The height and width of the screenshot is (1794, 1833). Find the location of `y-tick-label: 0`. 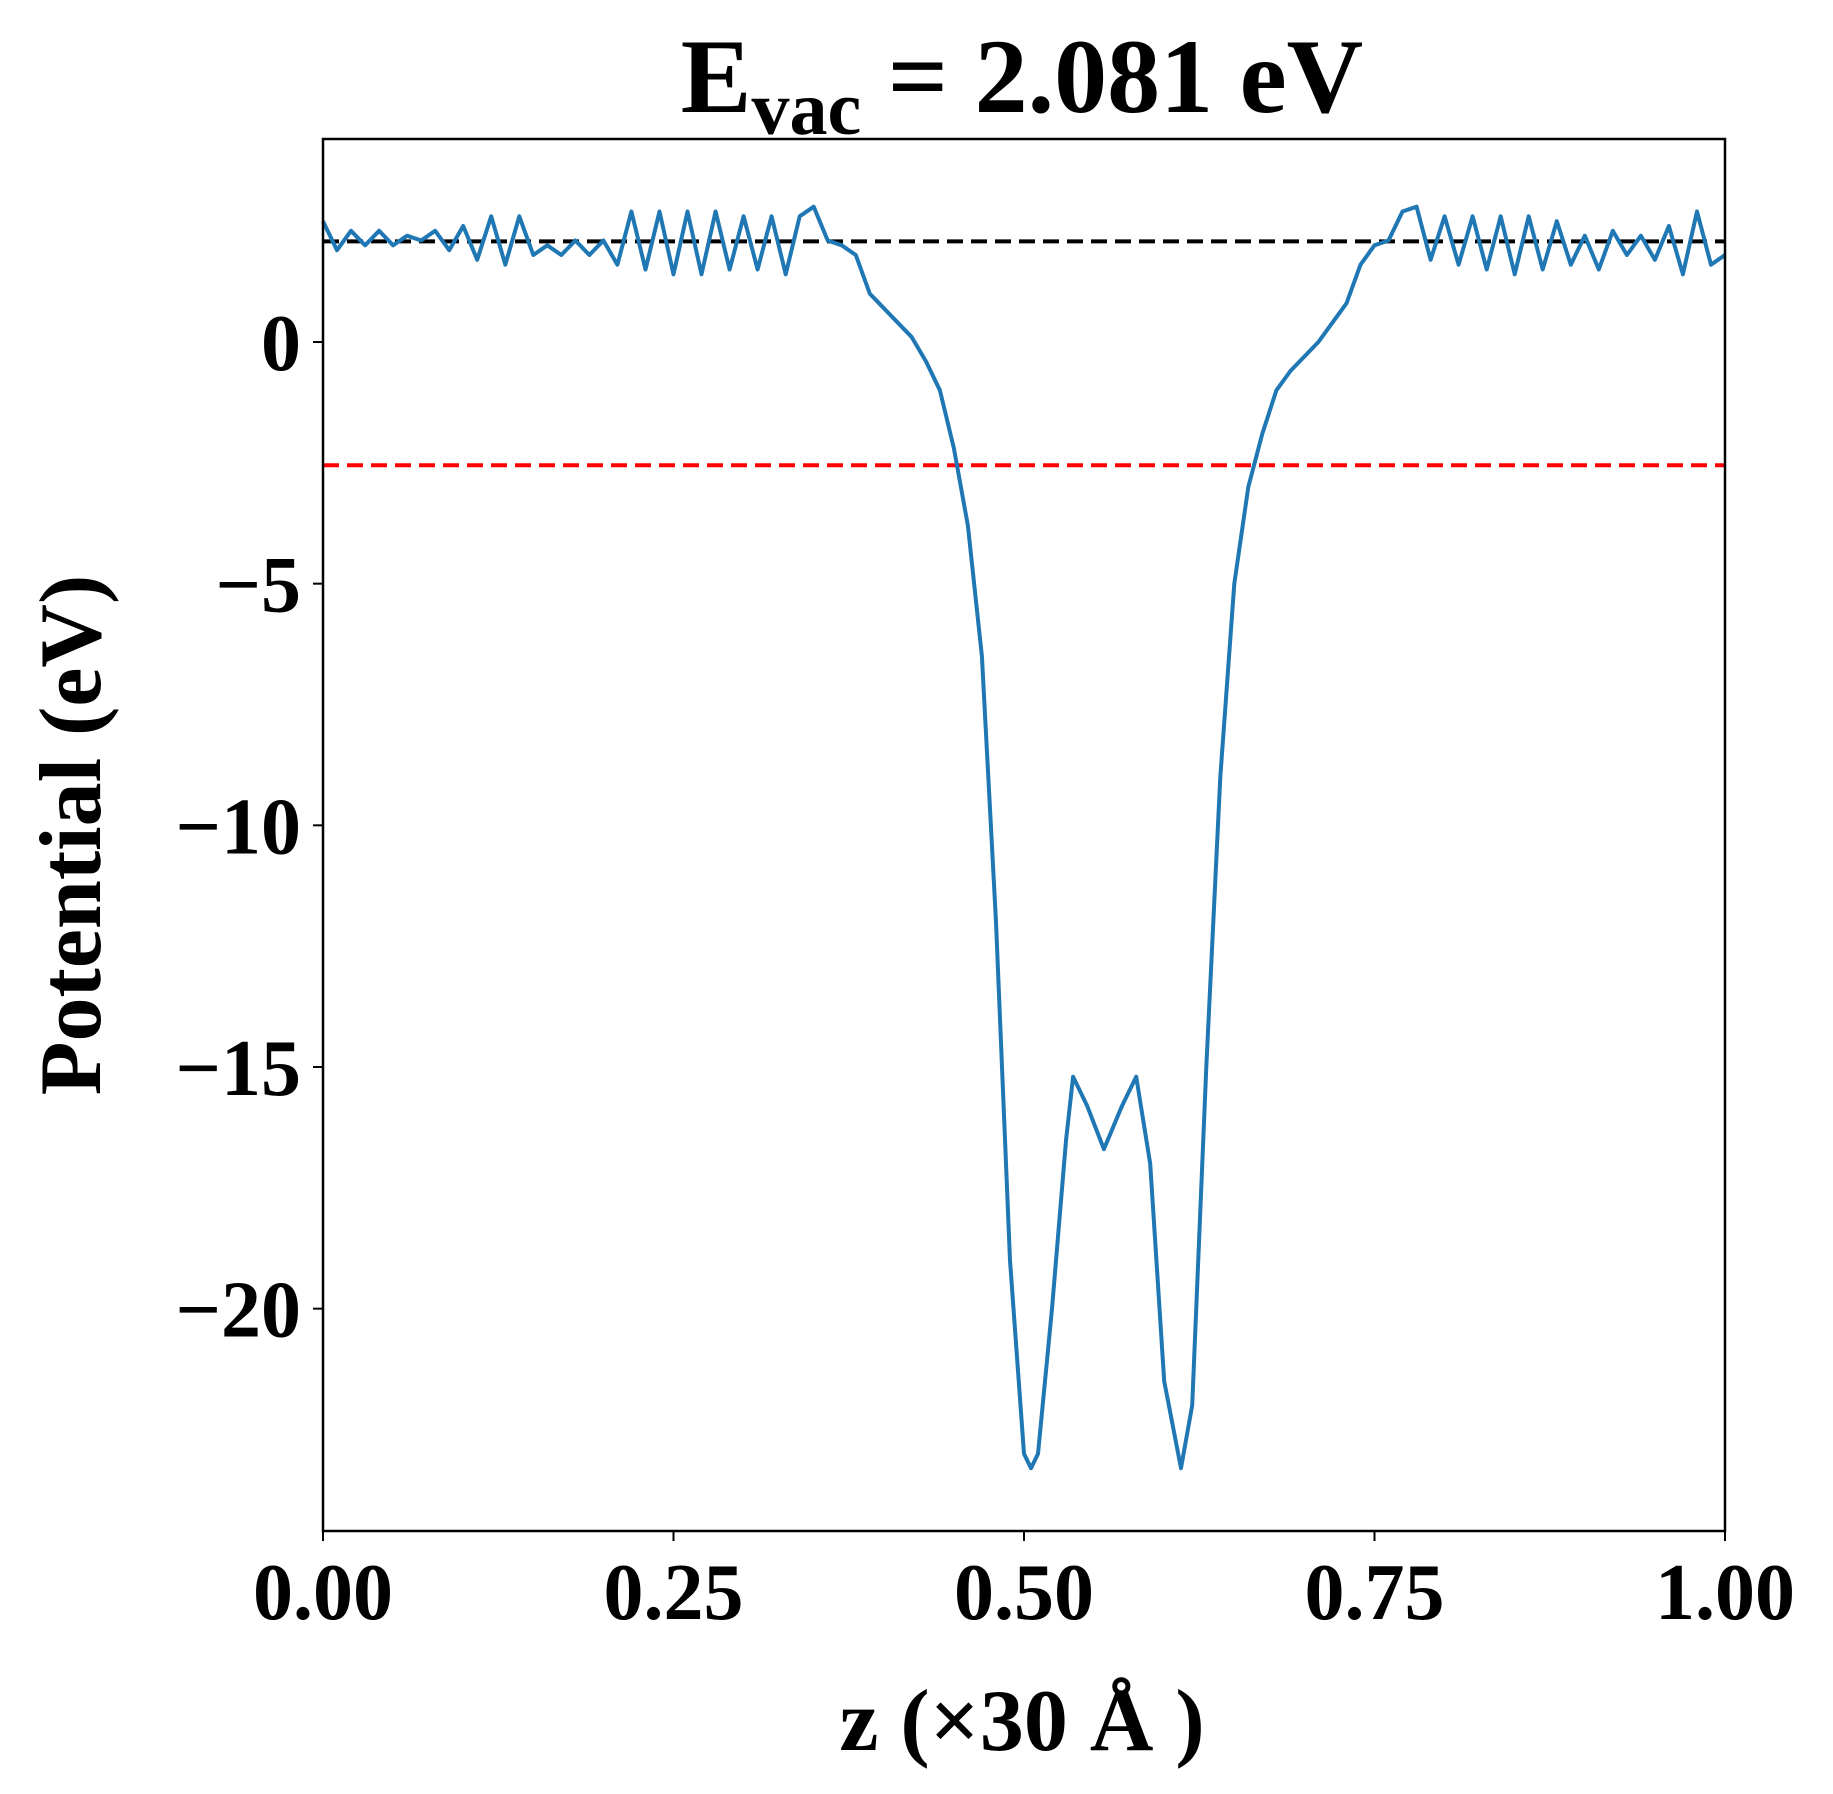

y-tick-label: 0 is located at coordinates (281, 344).